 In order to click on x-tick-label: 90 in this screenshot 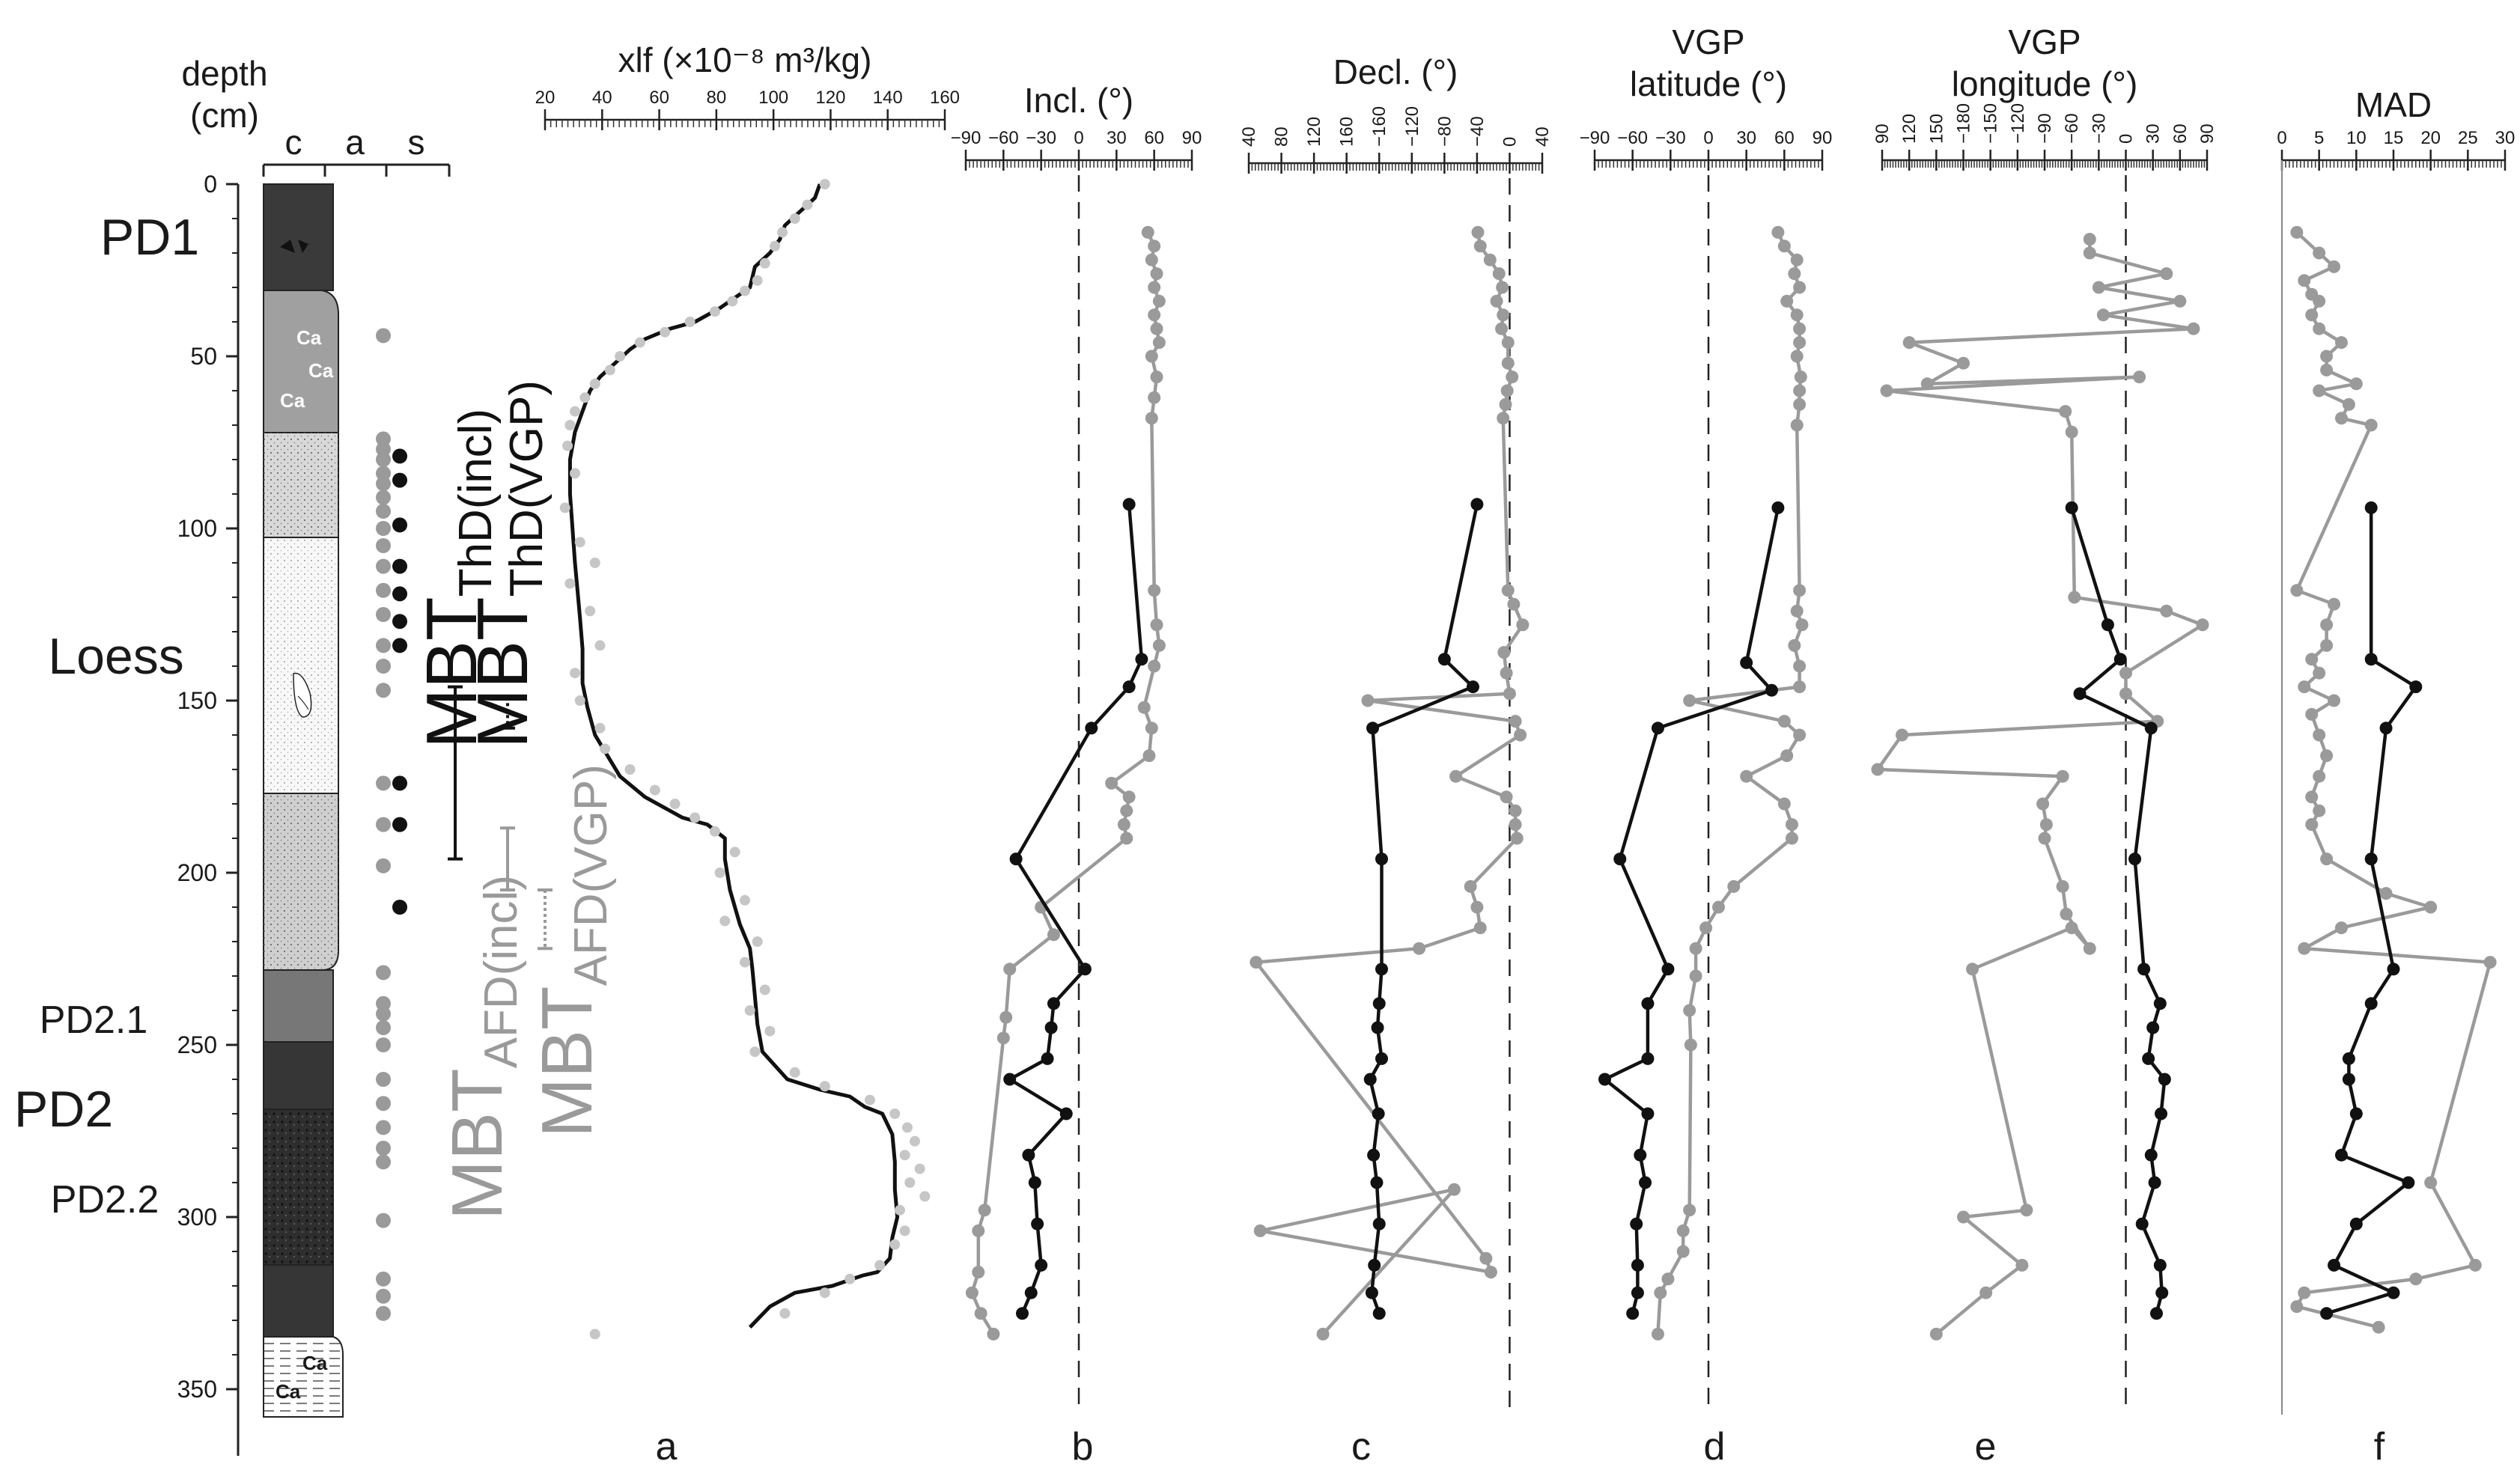, I will do `click(1882, 134)`.